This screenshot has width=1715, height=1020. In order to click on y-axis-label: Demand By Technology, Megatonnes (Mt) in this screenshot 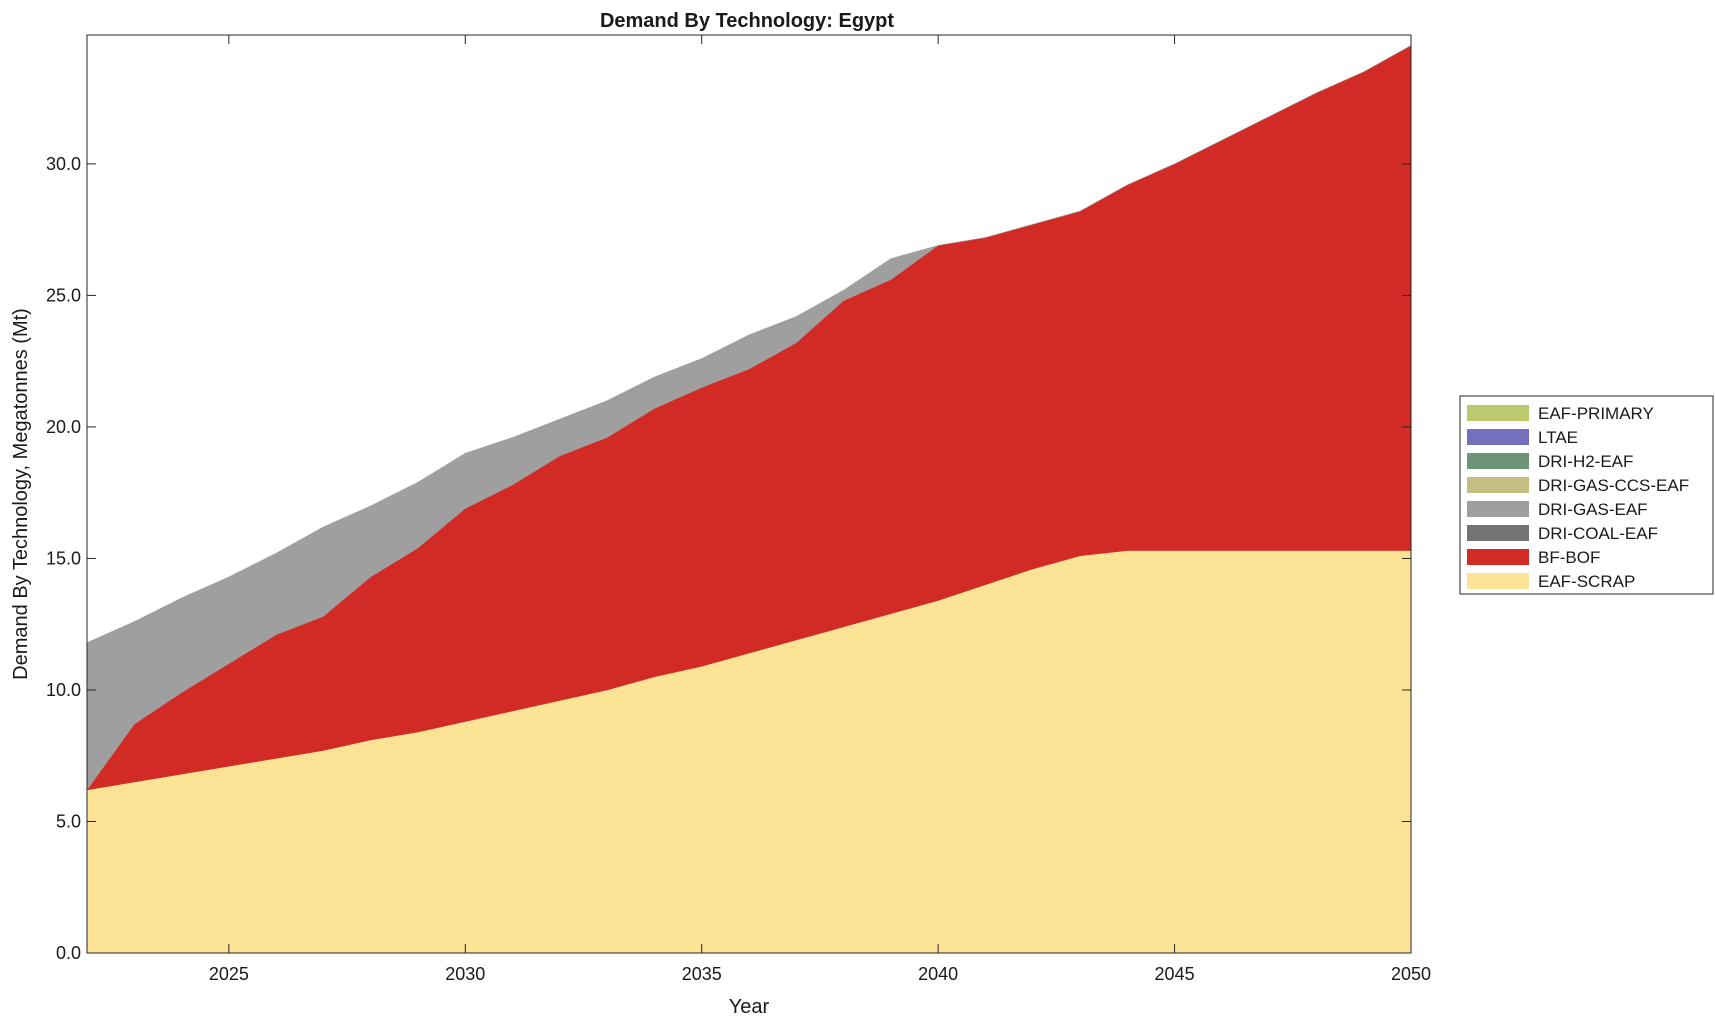, I will do `click(21, 494)`.